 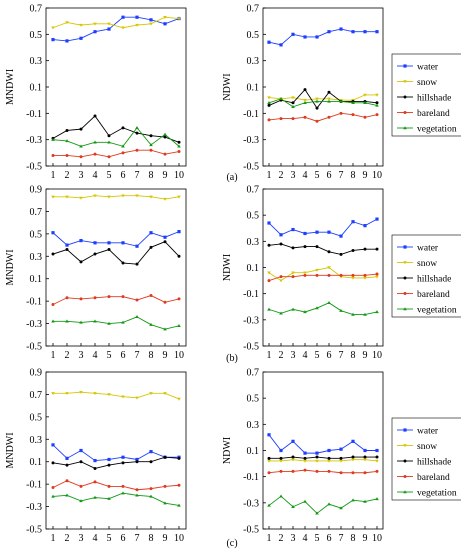 What do you see at coordinates (426, 95) in the screenshot?
I see `legend: water snow hillshade bareland vegetation` at bounding box center [426, 95].